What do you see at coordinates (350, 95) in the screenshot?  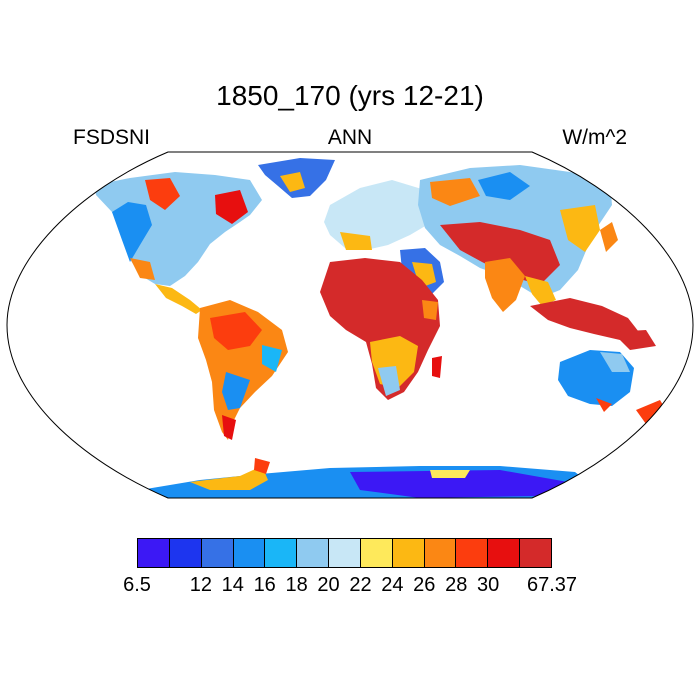 I see `plot-title: 1850_170 (yrs 12-21)` at bounding box center [350, 95].